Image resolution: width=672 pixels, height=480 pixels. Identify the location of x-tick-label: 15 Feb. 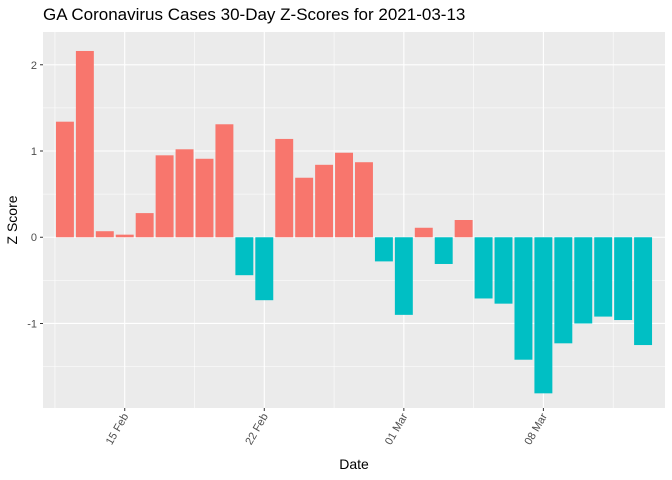
(118, 430).